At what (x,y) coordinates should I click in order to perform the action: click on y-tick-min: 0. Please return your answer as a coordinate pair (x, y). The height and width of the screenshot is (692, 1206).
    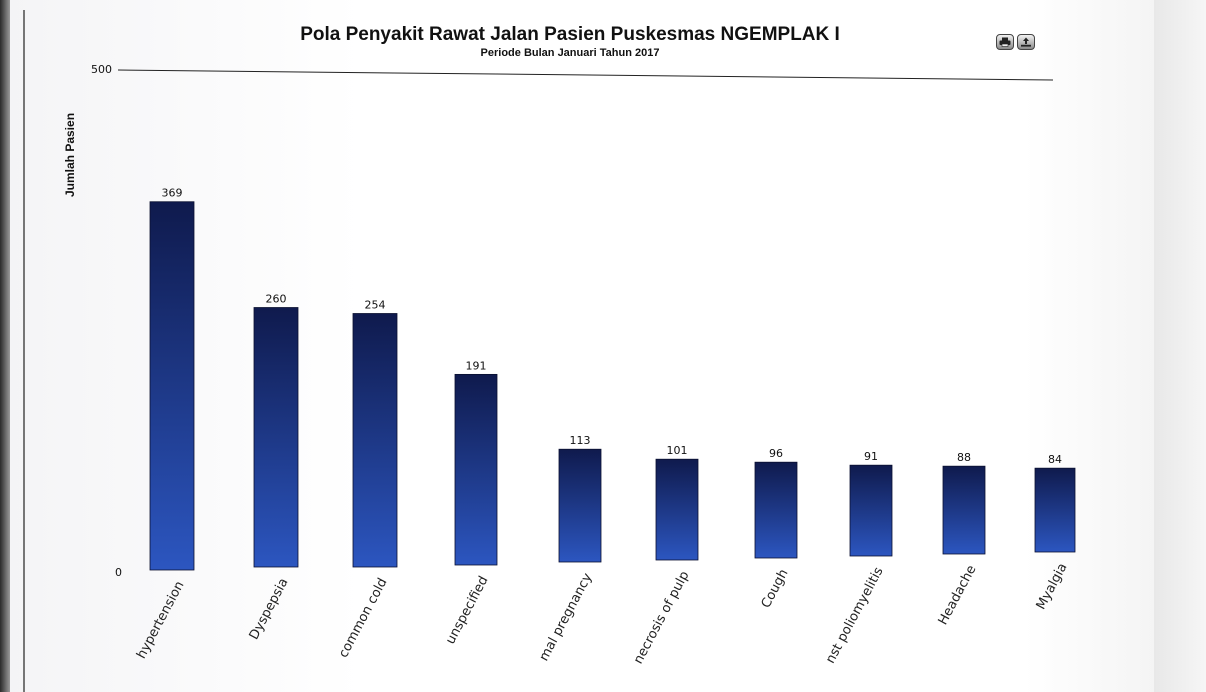
    Looking at the image, I should click on (118, 572).